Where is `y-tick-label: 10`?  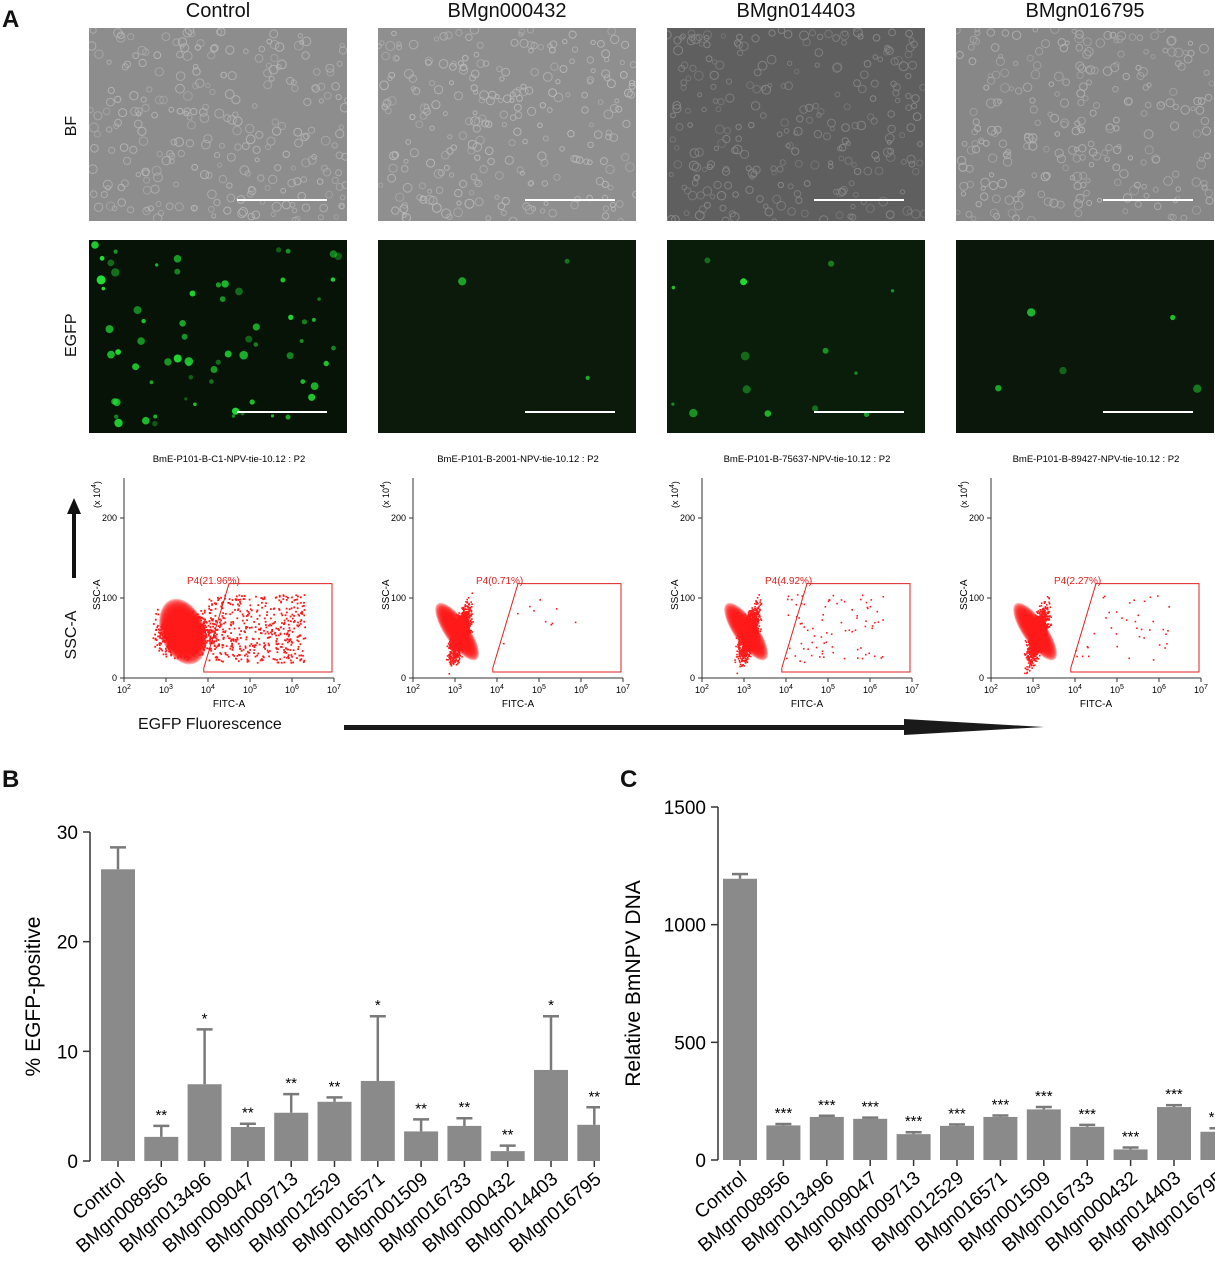 y-tick-label: 10 is located at coordinates (67, 1052).